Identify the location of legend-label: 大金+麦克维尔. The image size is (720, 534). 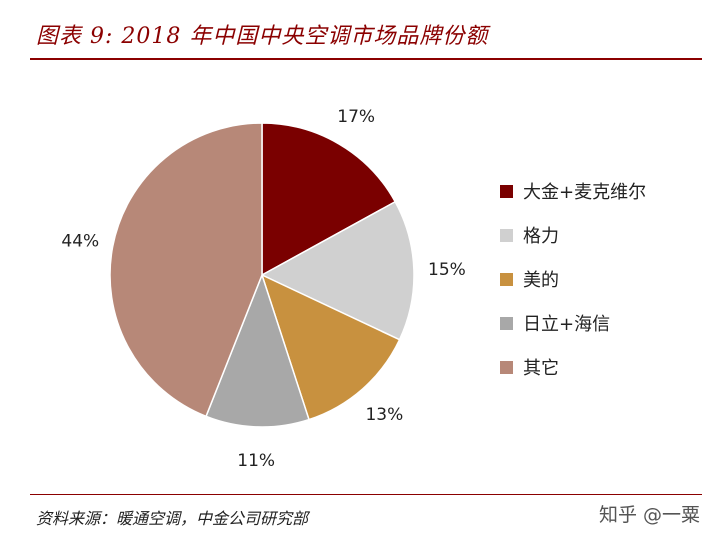
(585, 192).